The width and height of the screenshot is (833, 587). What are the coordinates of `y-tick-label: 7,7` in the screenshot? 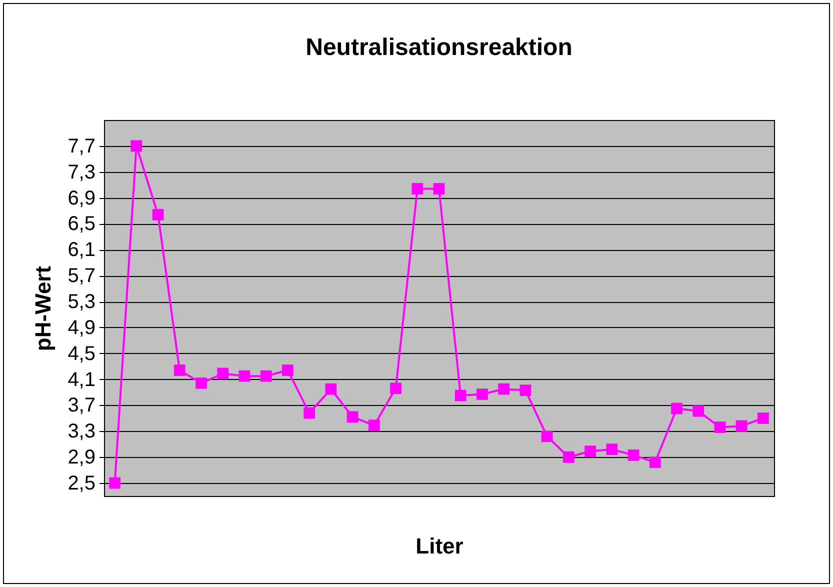 It's located at (82, 146).